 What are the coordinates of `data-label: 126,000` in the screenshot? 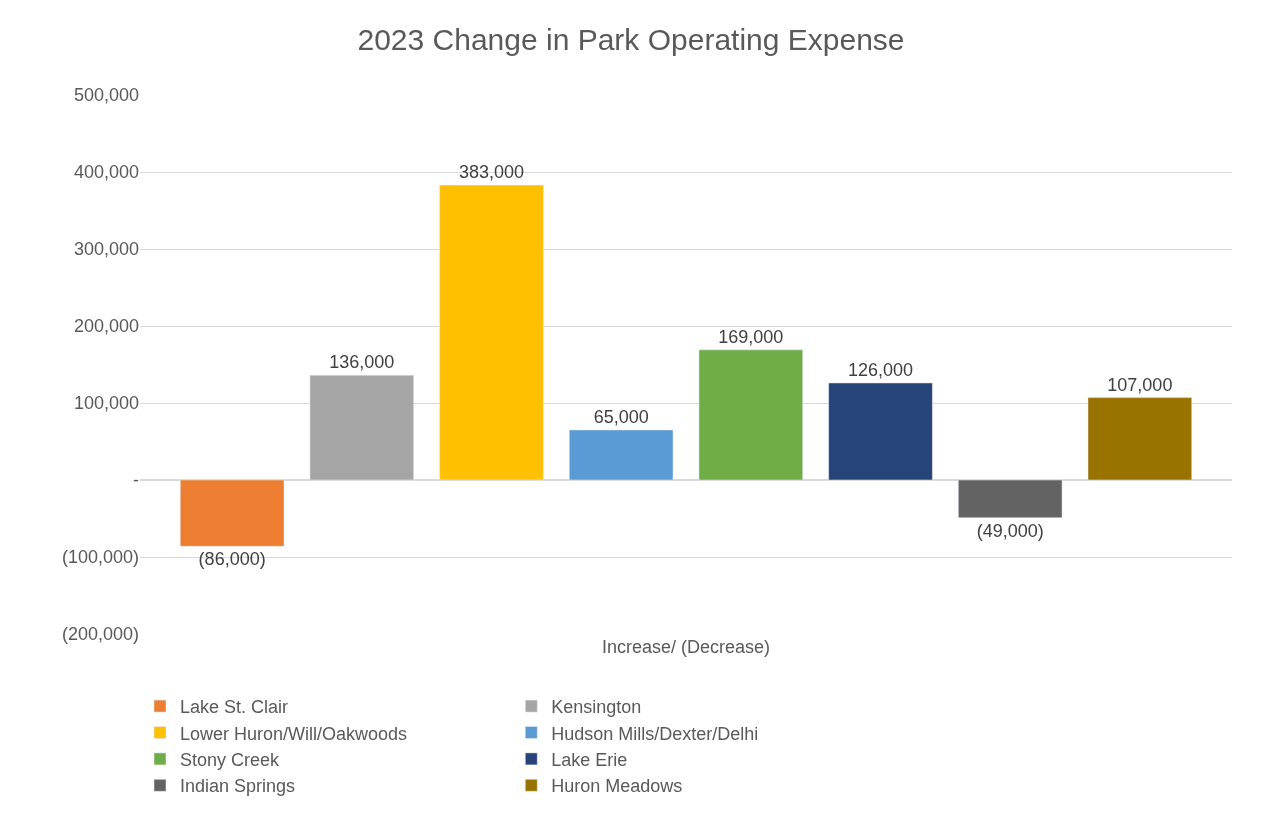 It's located at (880, 369).